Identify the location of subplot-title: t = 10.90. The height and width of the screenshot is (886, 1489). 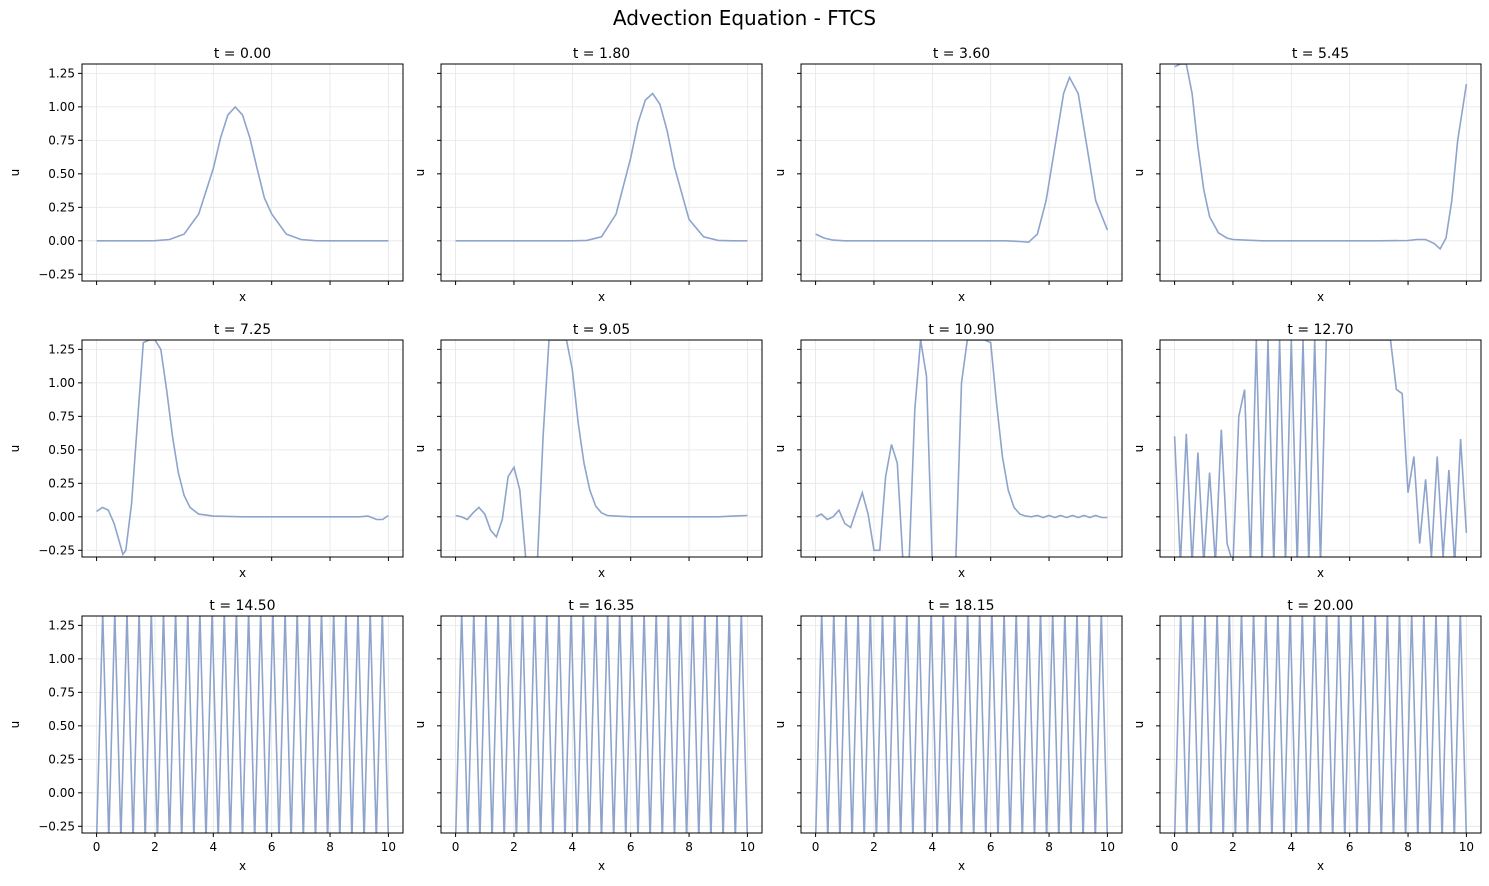
(961, 330).